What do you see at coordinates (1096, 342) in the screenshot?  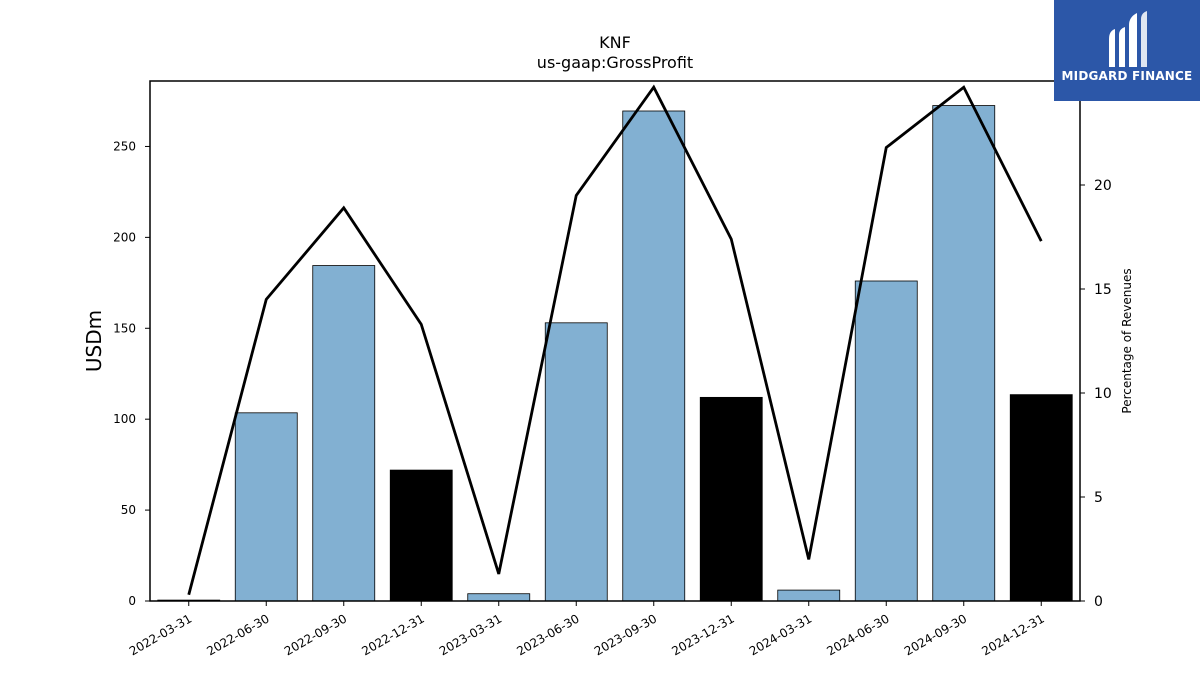 I see `y-axis-right: 0510152025` at bounding box center [1096, 342].